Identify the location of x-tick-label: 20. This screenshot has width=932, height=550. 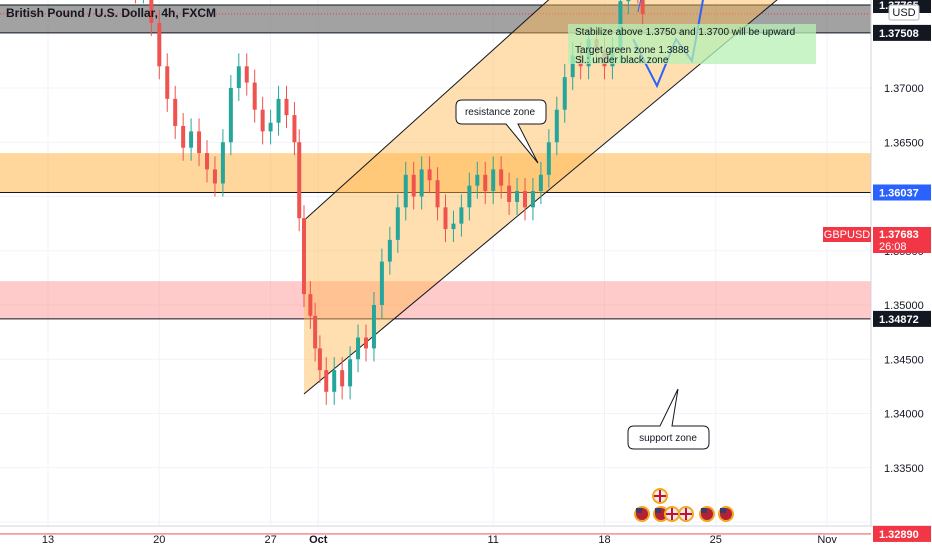
(159, 540).